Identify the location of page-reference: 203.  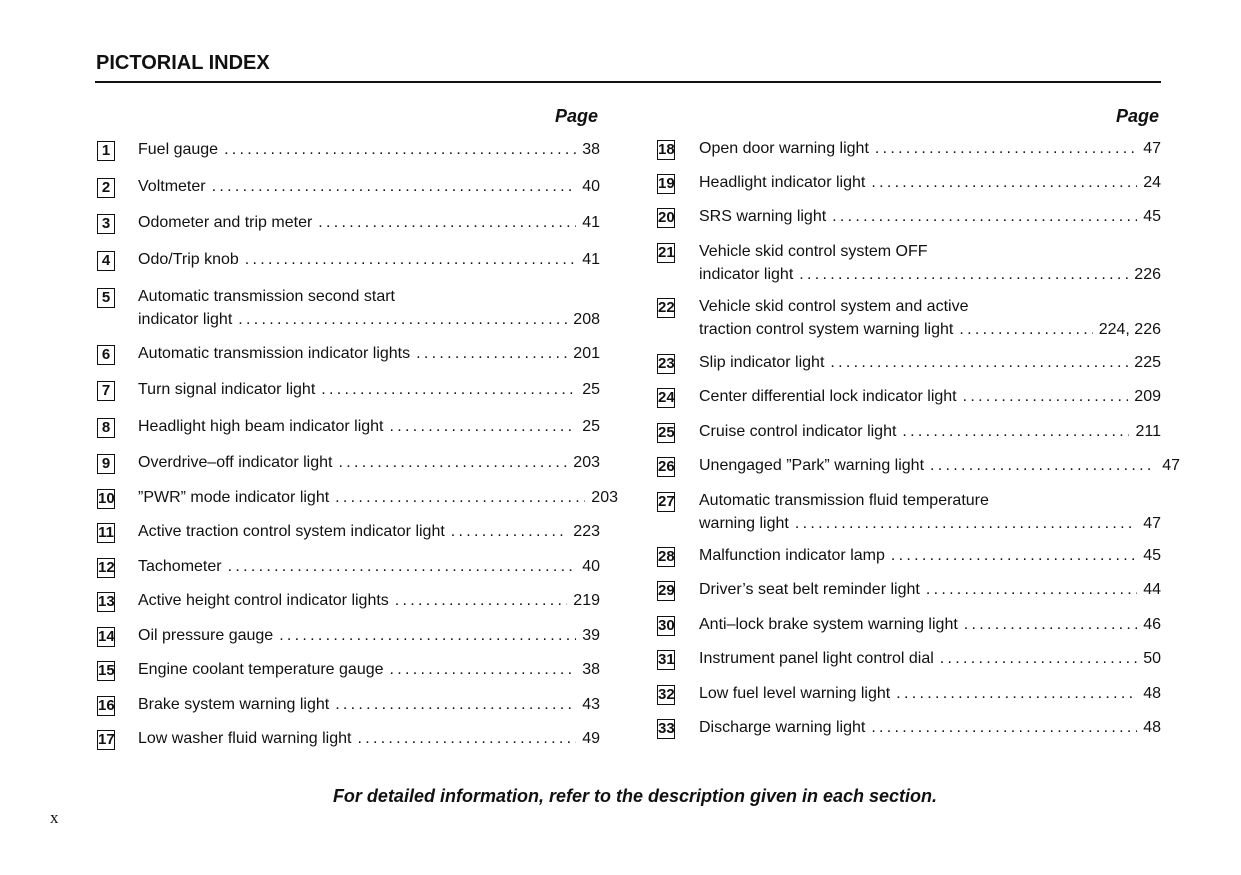
(604, 497).